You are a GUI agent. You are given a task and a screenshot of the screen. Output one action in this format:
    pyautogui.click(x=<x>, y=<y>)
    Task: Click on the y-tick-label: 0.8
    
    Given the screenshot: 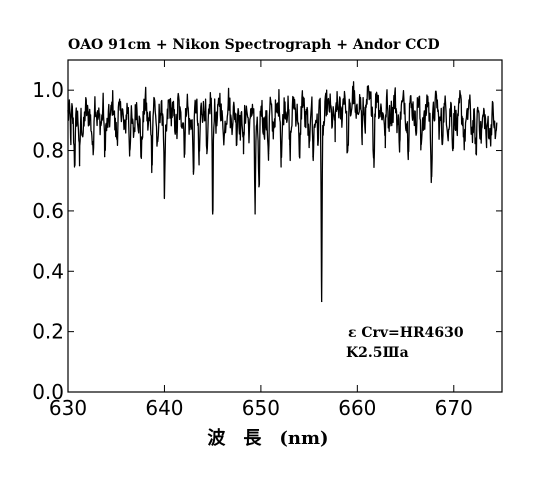 What is the action you would take?
    pyautogui.click(x=48, y=151)
    